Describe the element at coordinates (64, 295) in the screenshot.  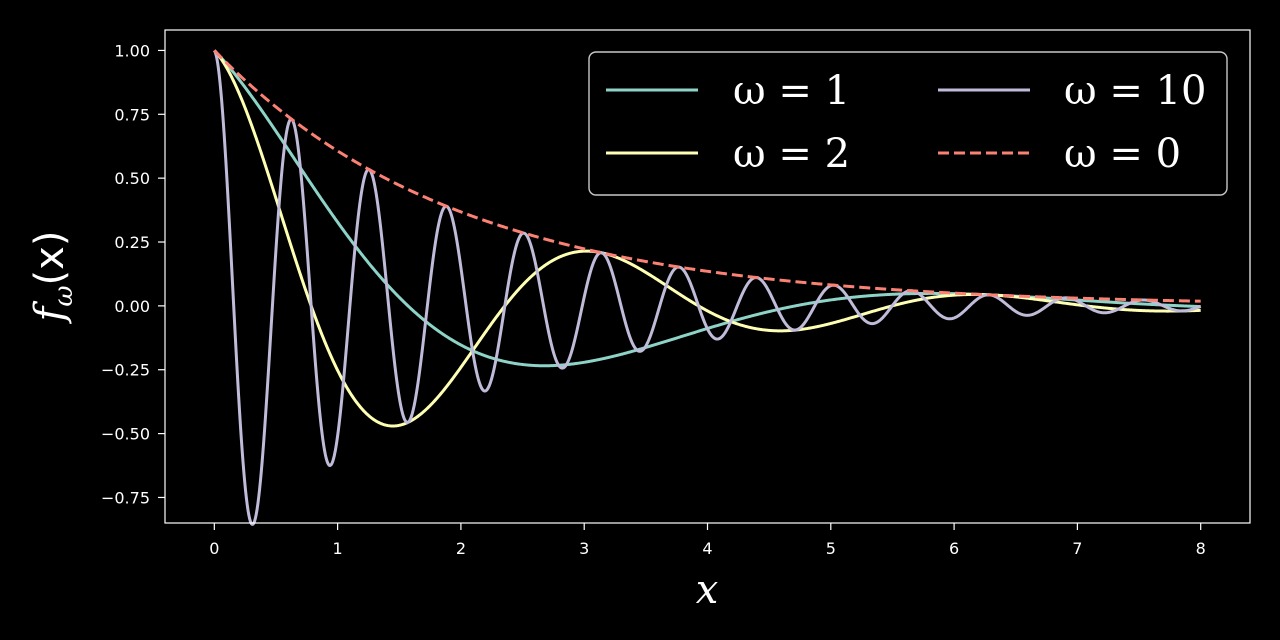
I see `y-axis-label-sub: ω` at that location.